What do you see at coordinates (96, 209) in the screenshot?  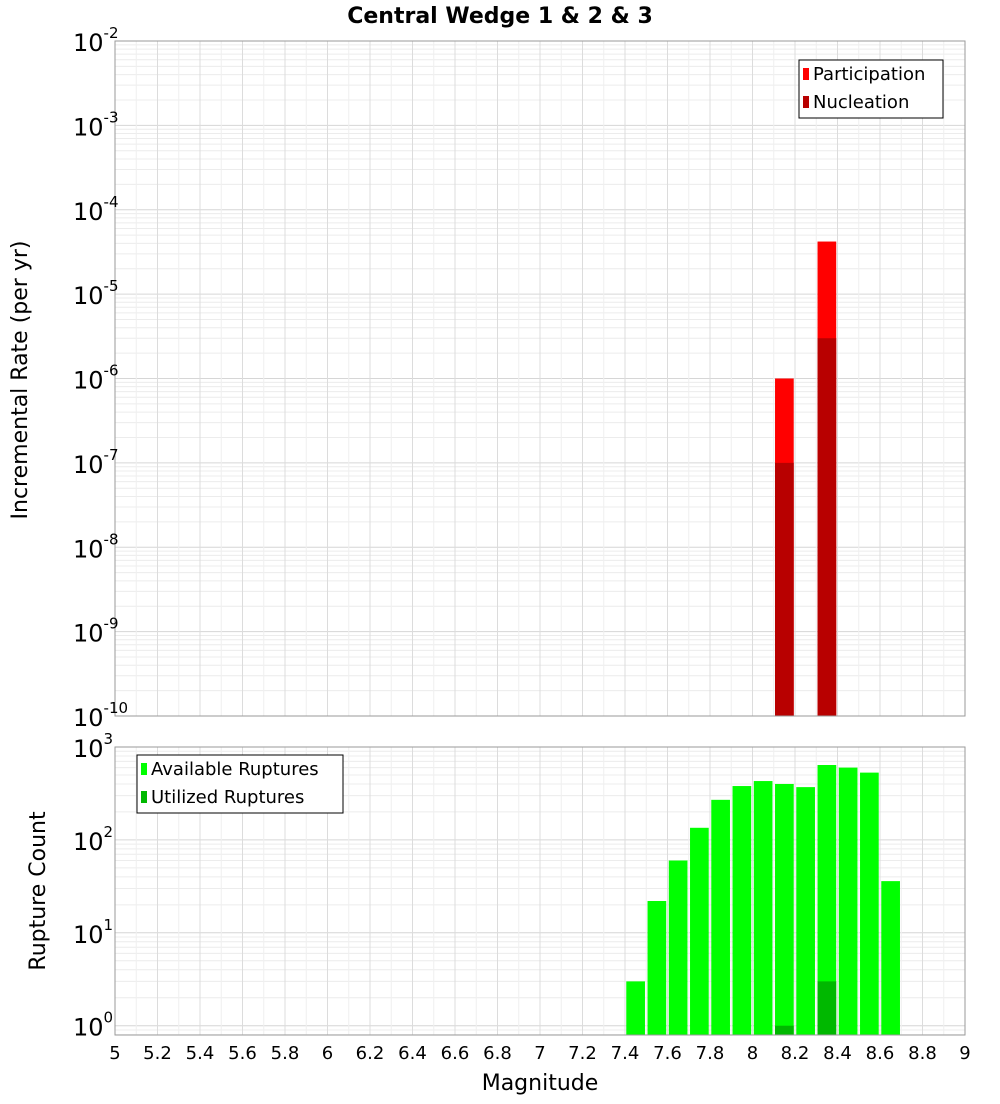 I see `y-tick-label: 10⁻⁴` at bounding box center [96, 209].